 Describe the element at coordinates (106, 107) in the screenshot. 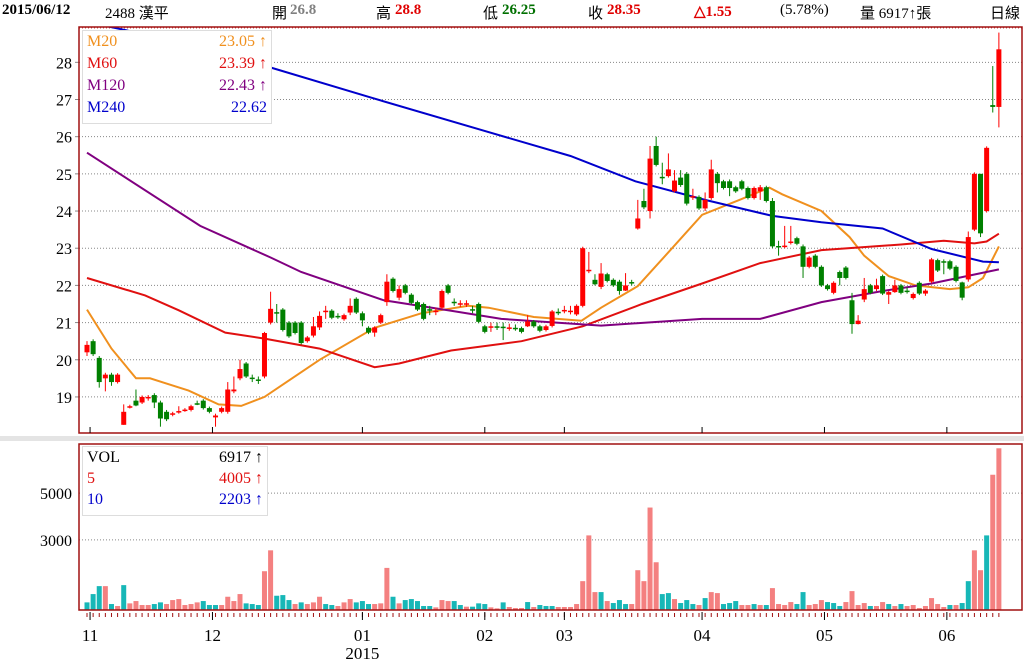

I see `legend-name: M240` at that location.